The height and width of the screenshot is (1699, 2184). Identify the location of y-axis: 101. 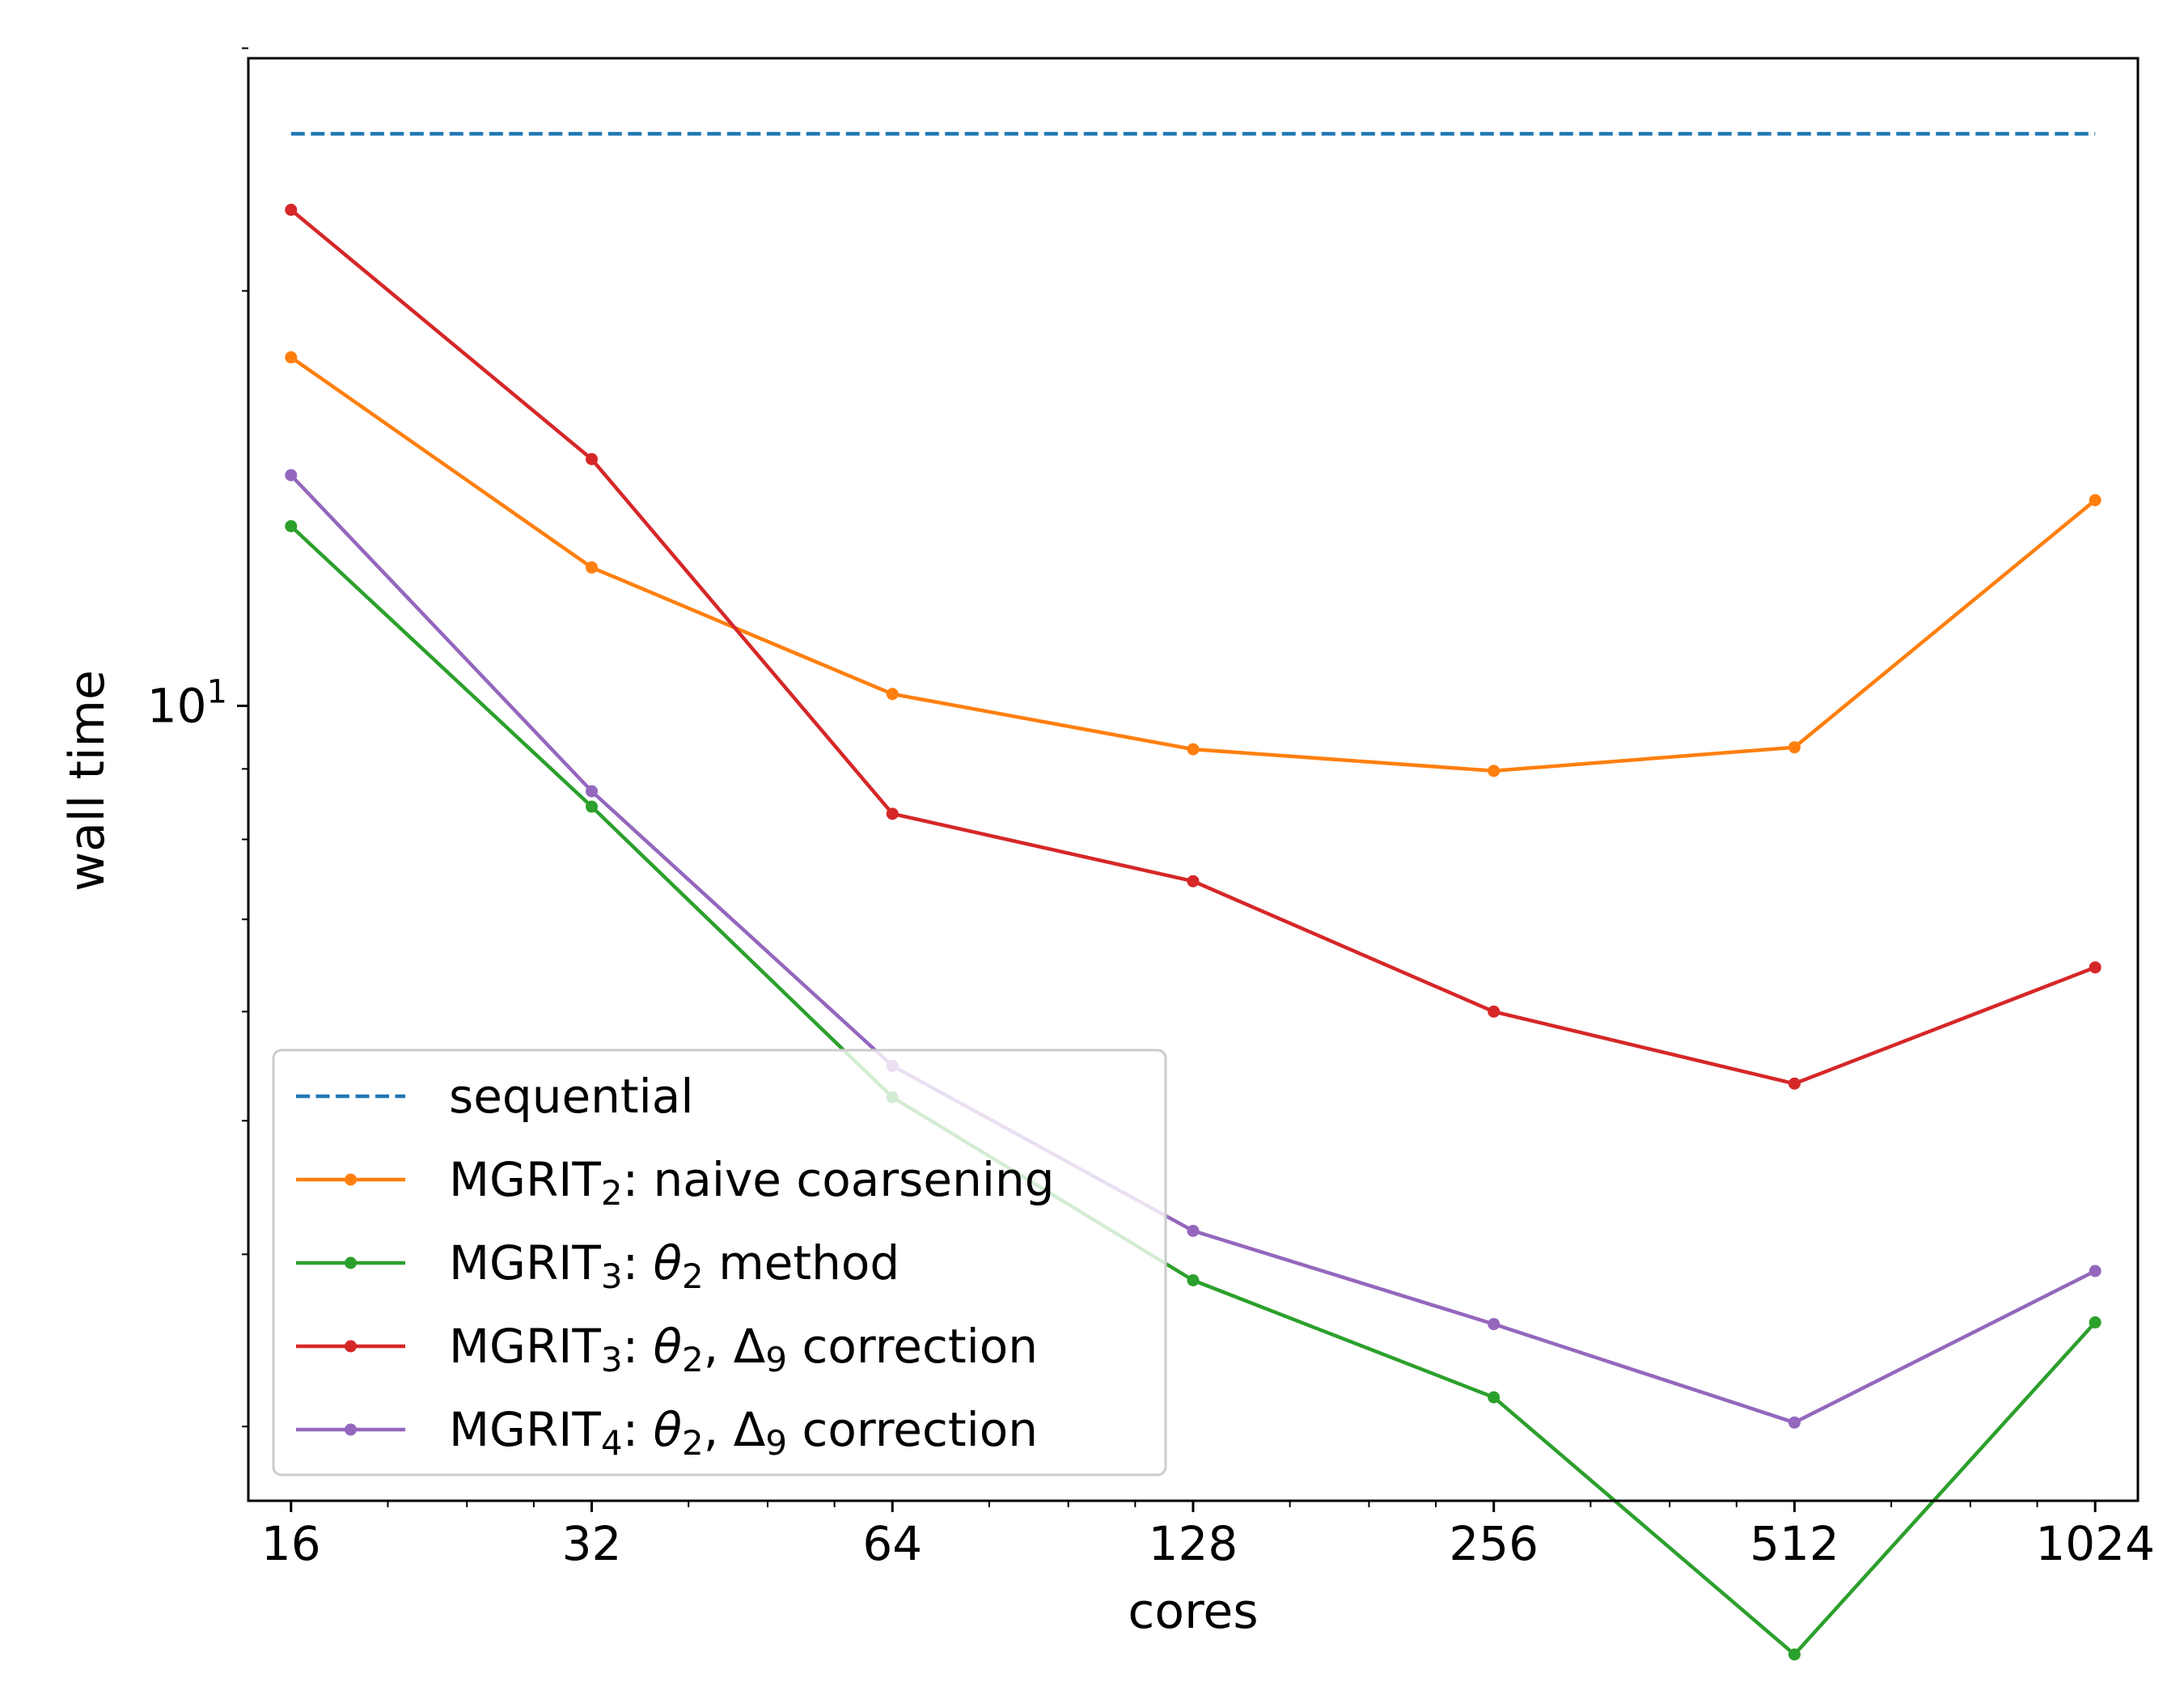
(197, 737).